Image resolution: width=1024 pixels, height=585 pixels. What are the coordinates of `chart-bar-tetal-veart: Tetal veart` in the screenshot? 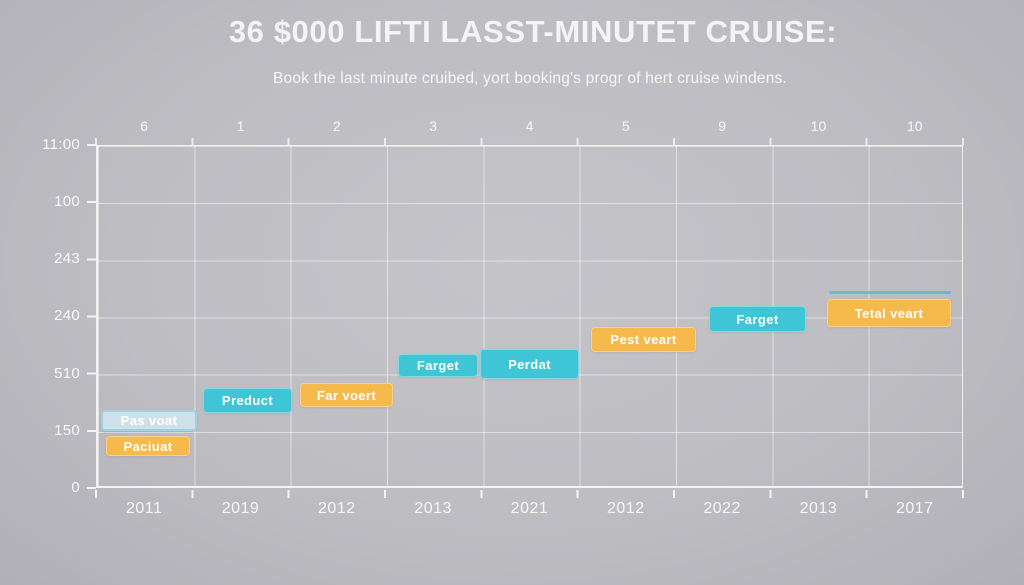 It's located at (889, 313).